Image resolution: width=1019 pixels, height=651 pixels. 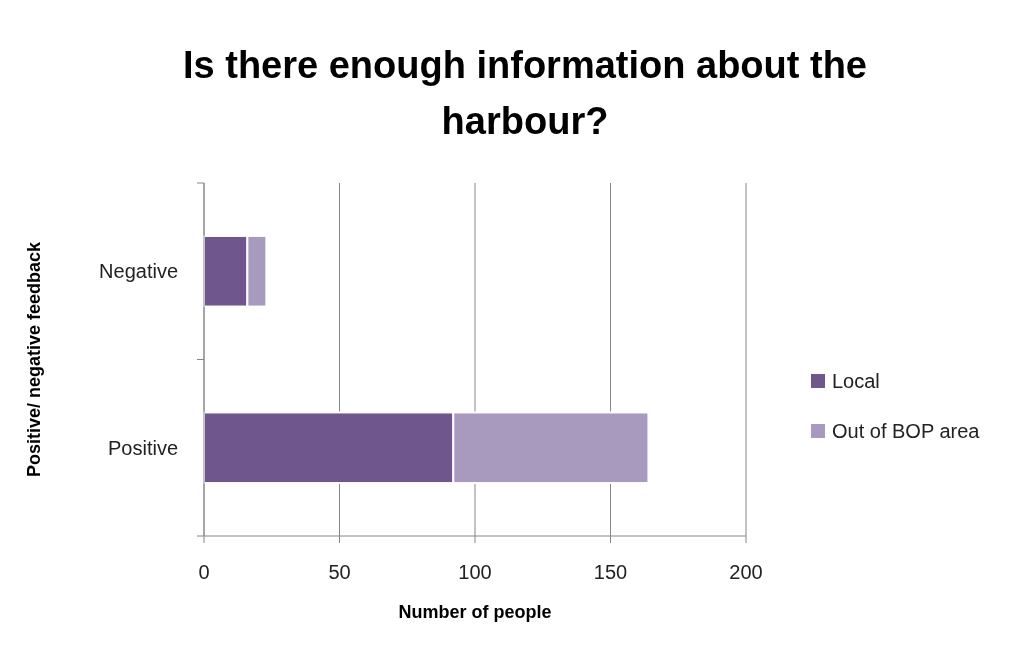 I want to click on x-tick-label: 100, so click(x=475, y=572).